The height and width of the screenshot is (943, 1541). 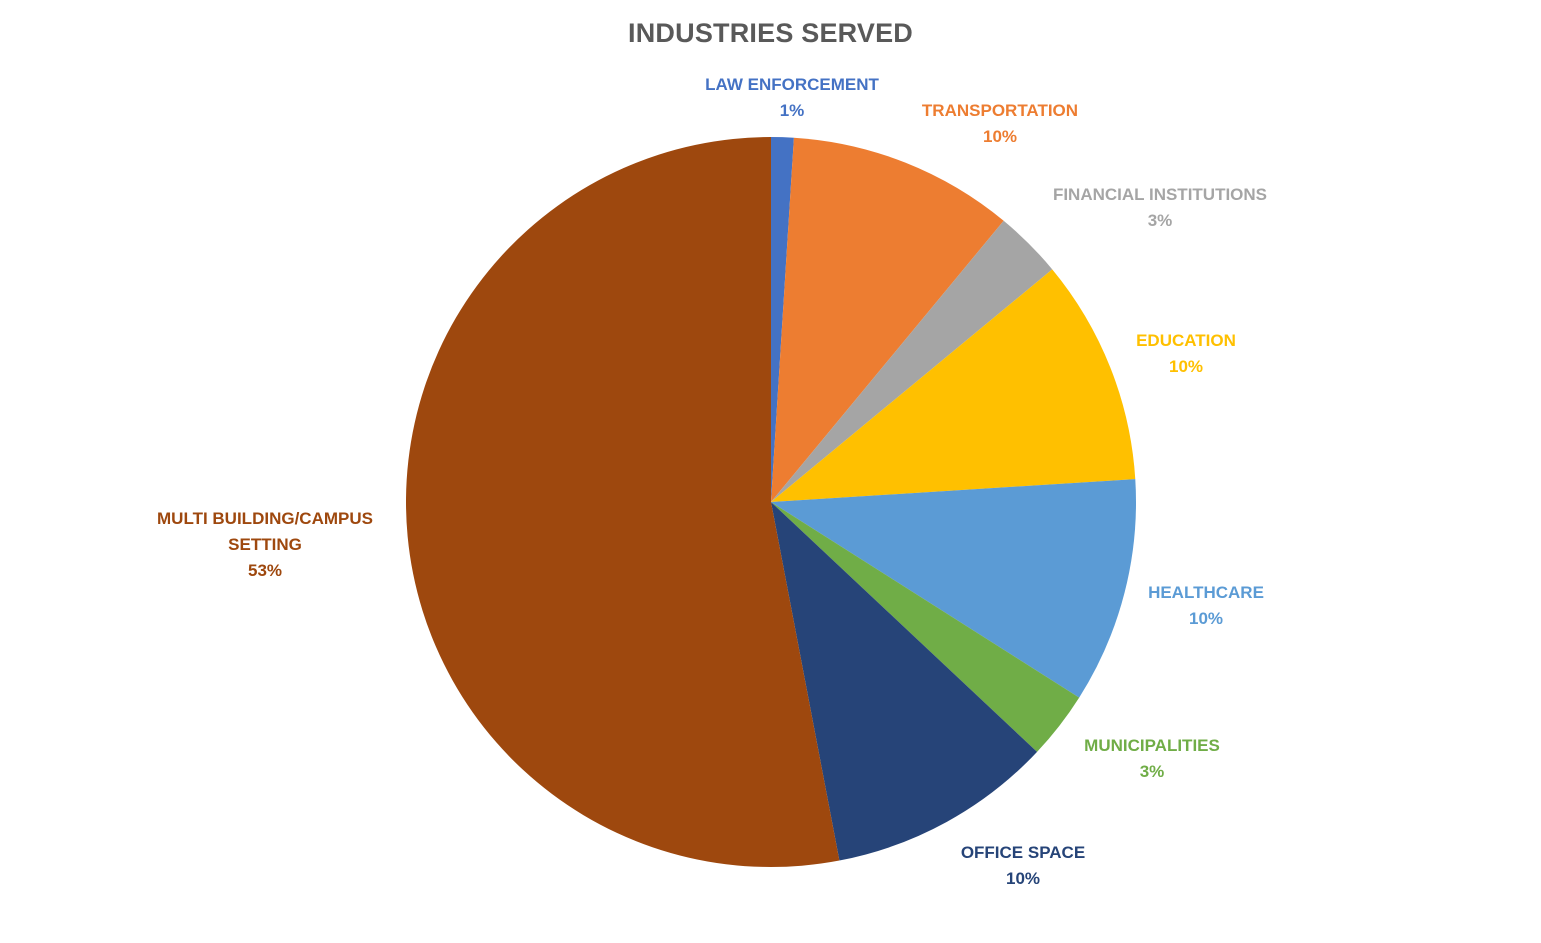 I want to click on slice-percent-label: 1%, so click(x=792, y=110).